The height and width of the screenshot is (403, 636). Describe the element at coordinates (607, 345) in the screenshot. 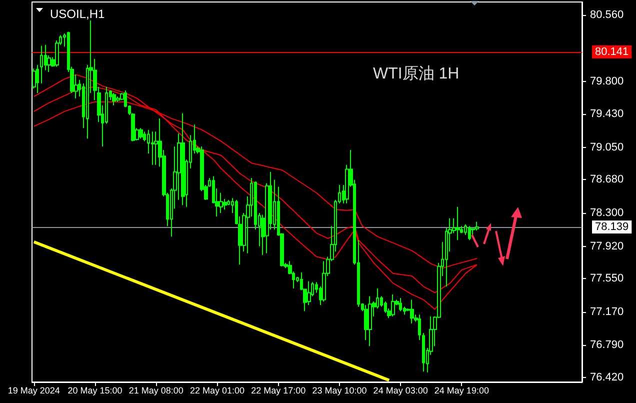

I see `y-tick-label: 76.790` at that location.